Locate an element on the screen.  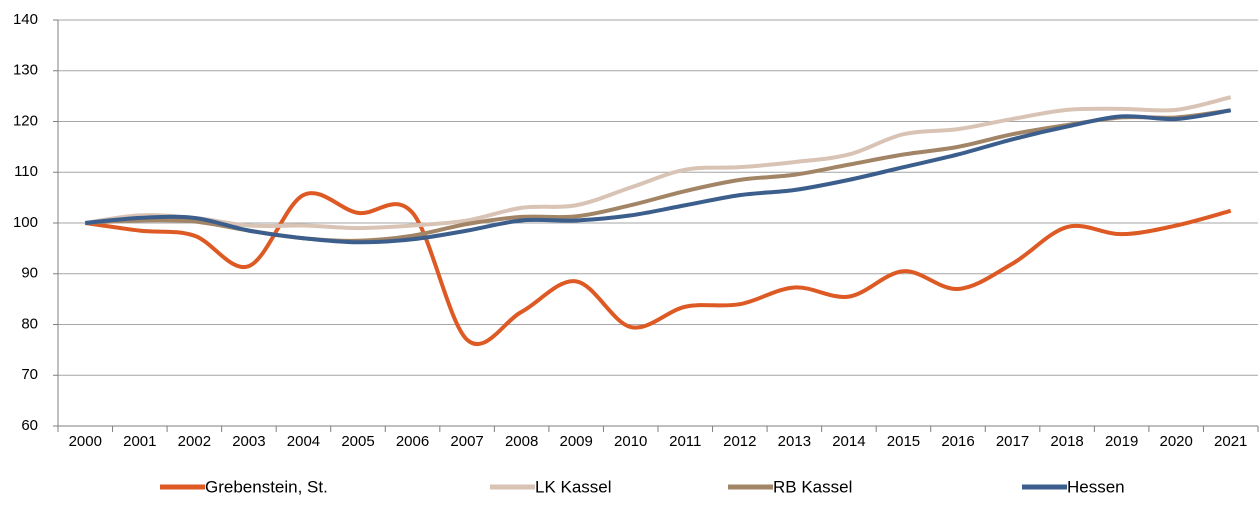
x-tick-label: 2019 is located at coordinates (1121, 441).